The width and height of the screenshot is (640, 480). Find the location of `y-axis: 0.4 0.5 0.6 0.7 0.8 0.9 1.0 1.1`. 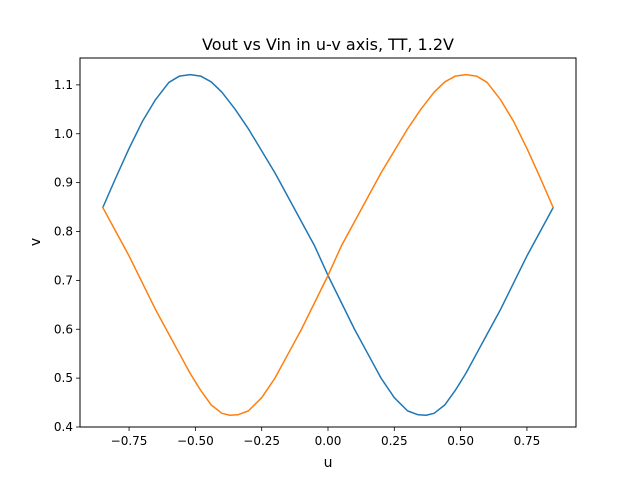

y-axis: 0.4 0.5 0.6 0.7 0.8 0.9 1.0 1.1 is located at coordinates (67, 256).